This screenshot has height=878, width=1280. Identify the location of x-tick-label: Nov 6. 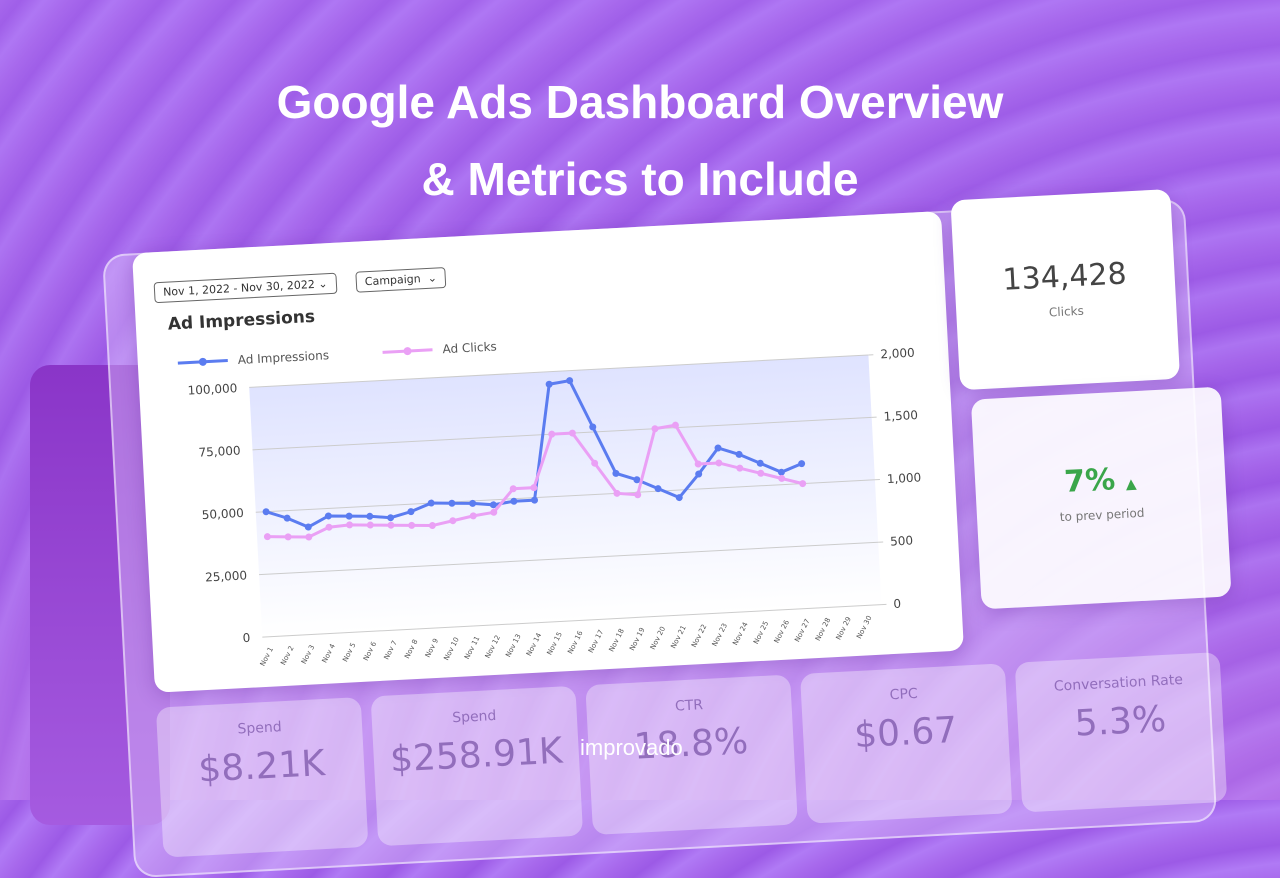
(370, 651).